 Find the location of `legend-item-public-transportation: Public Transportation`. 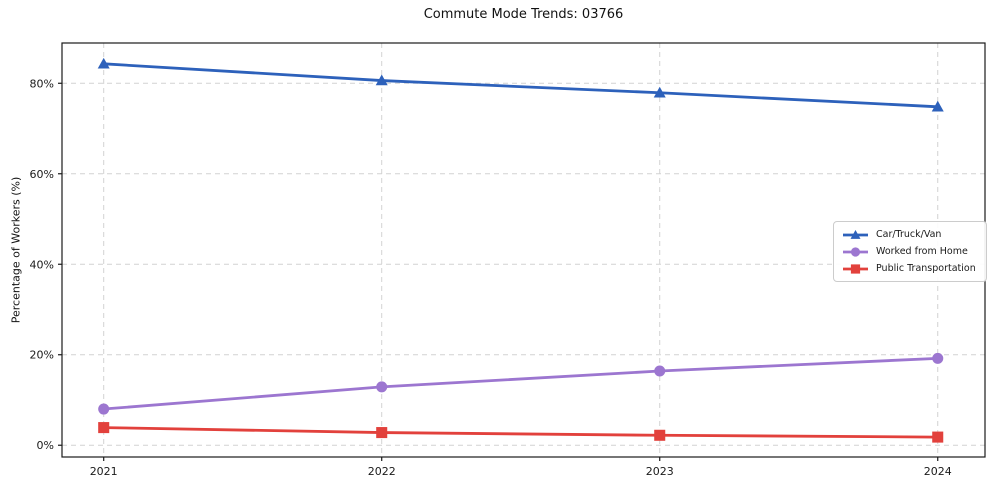

legend-item-public-transportation: Public Transportation is located at coordinates (909, 268).